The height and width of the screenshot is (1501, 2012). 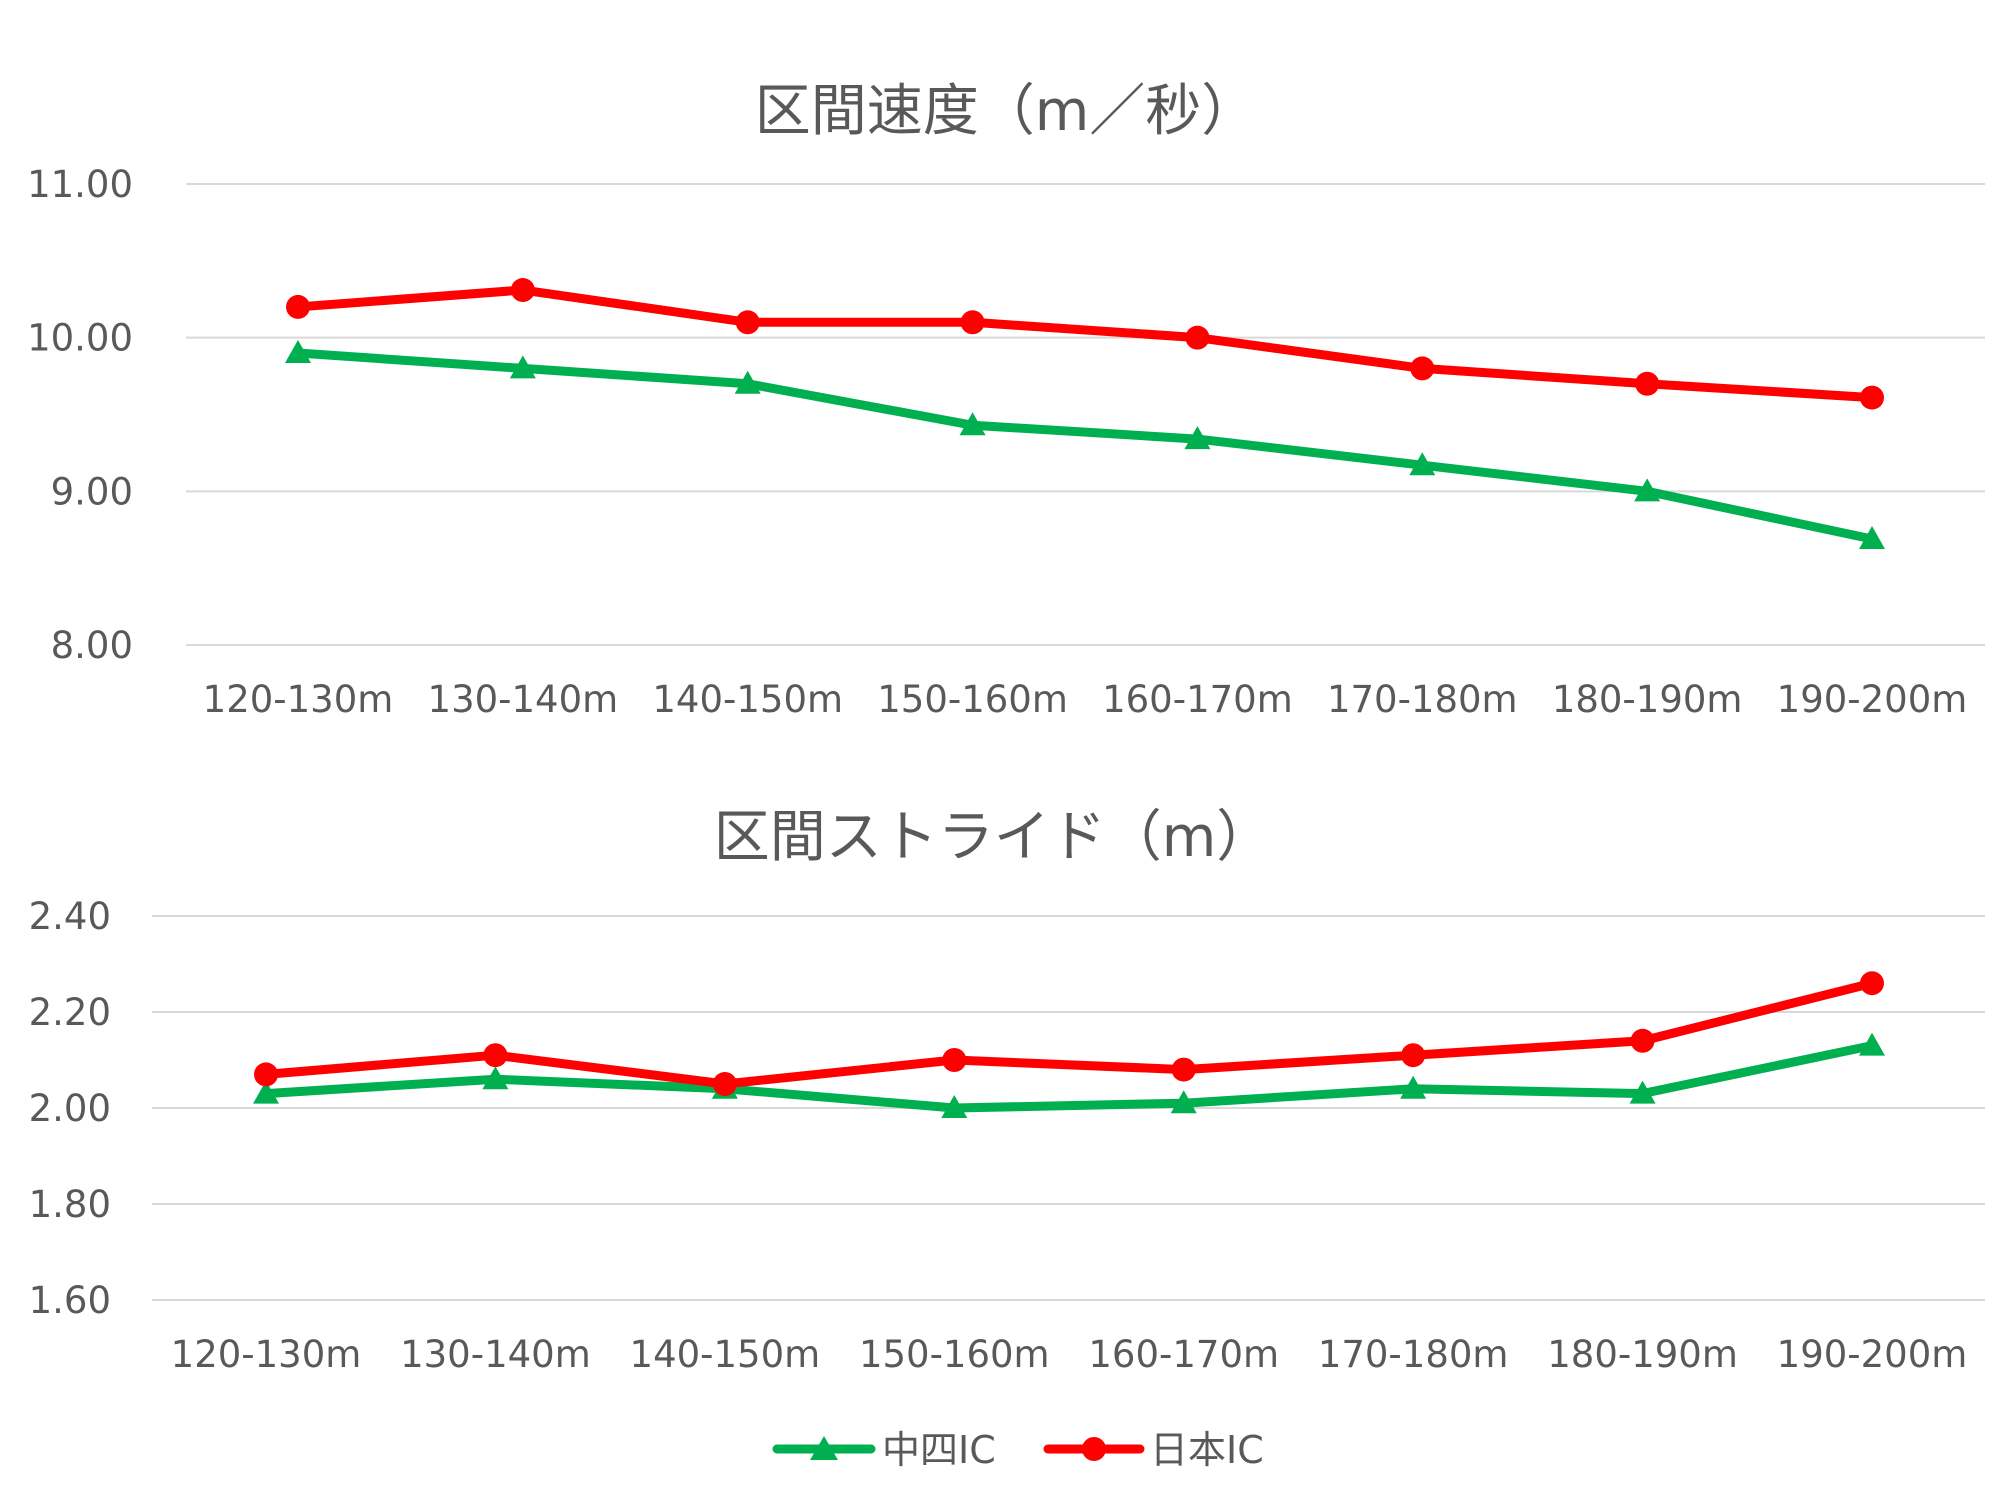 What do you see at coordinates (939, 1450) in the screenshot?
I see `legend-label-chushi: 中四IC` at bounding box center [939, 1450].